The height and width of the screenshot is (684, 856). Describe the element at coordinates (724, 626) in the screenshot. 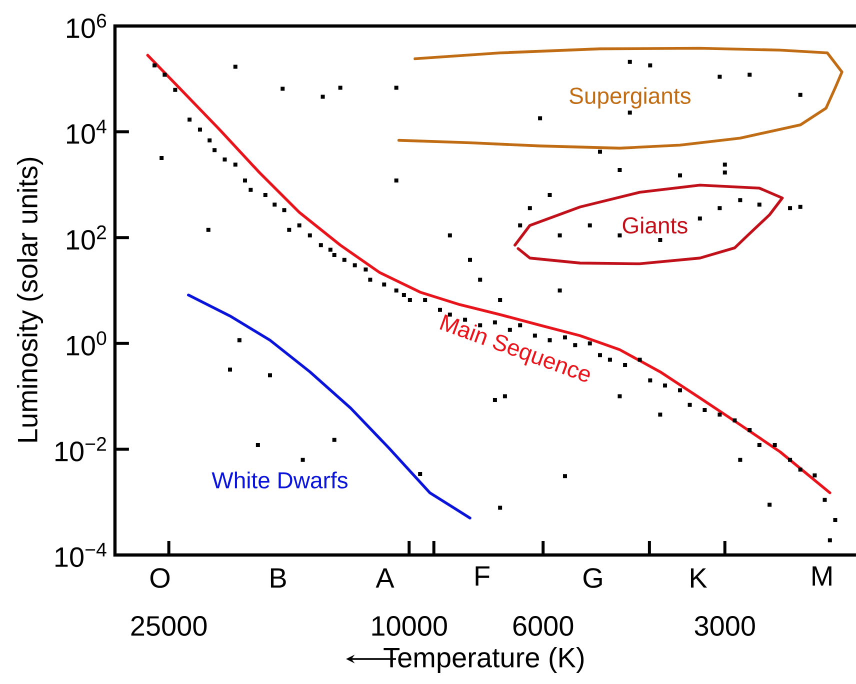

I see `x-tick-label: 3000` at that location.